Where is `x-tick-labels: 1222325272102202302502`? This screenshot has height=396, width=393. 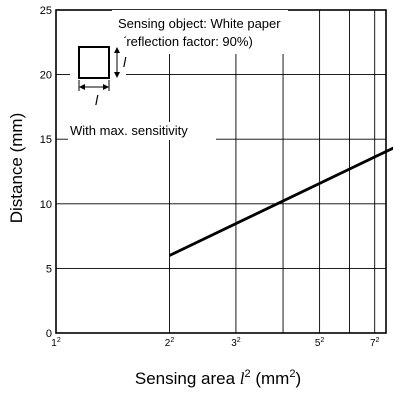
x-tick-labels: 1222325272102202302502 is located at coordinates (215, 343).